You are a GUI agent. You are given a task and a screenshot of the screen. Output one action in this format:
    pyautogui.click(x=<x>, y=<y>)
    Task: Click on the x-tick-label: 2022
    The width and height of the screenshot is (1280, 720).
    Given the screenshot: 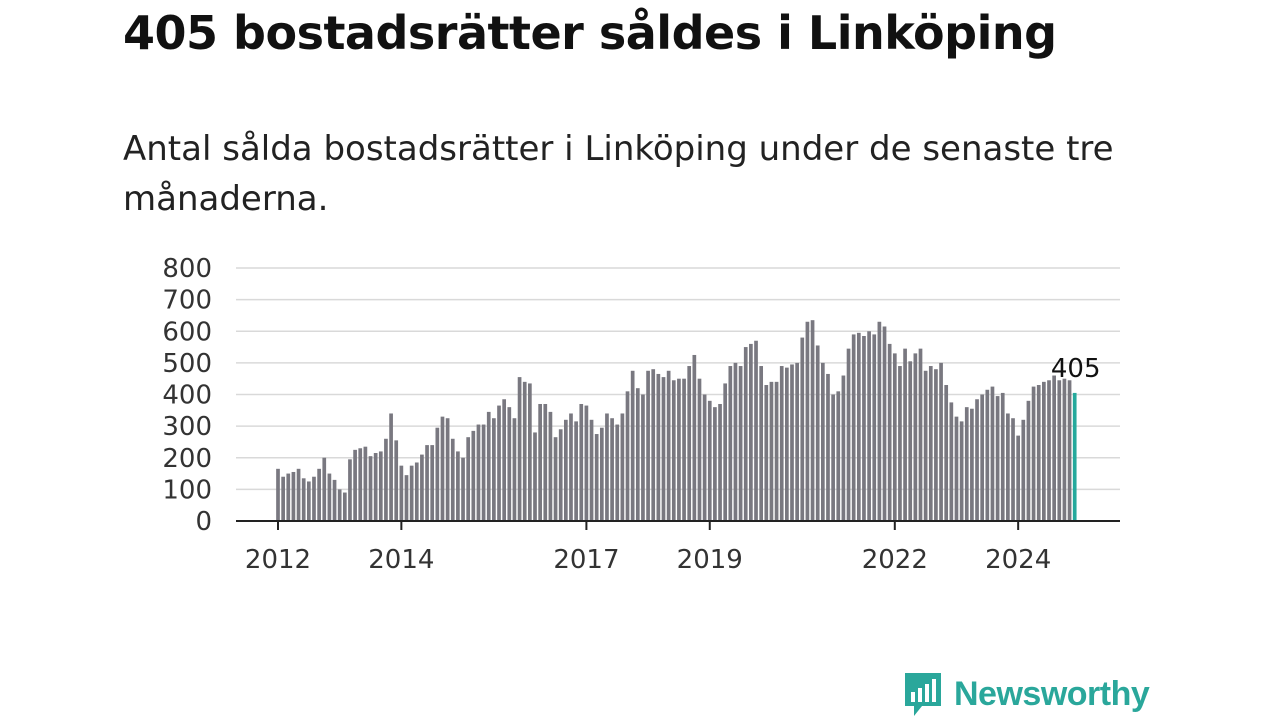 What is the action you would take?
    pyautogui.click(x=895, y=560)
    